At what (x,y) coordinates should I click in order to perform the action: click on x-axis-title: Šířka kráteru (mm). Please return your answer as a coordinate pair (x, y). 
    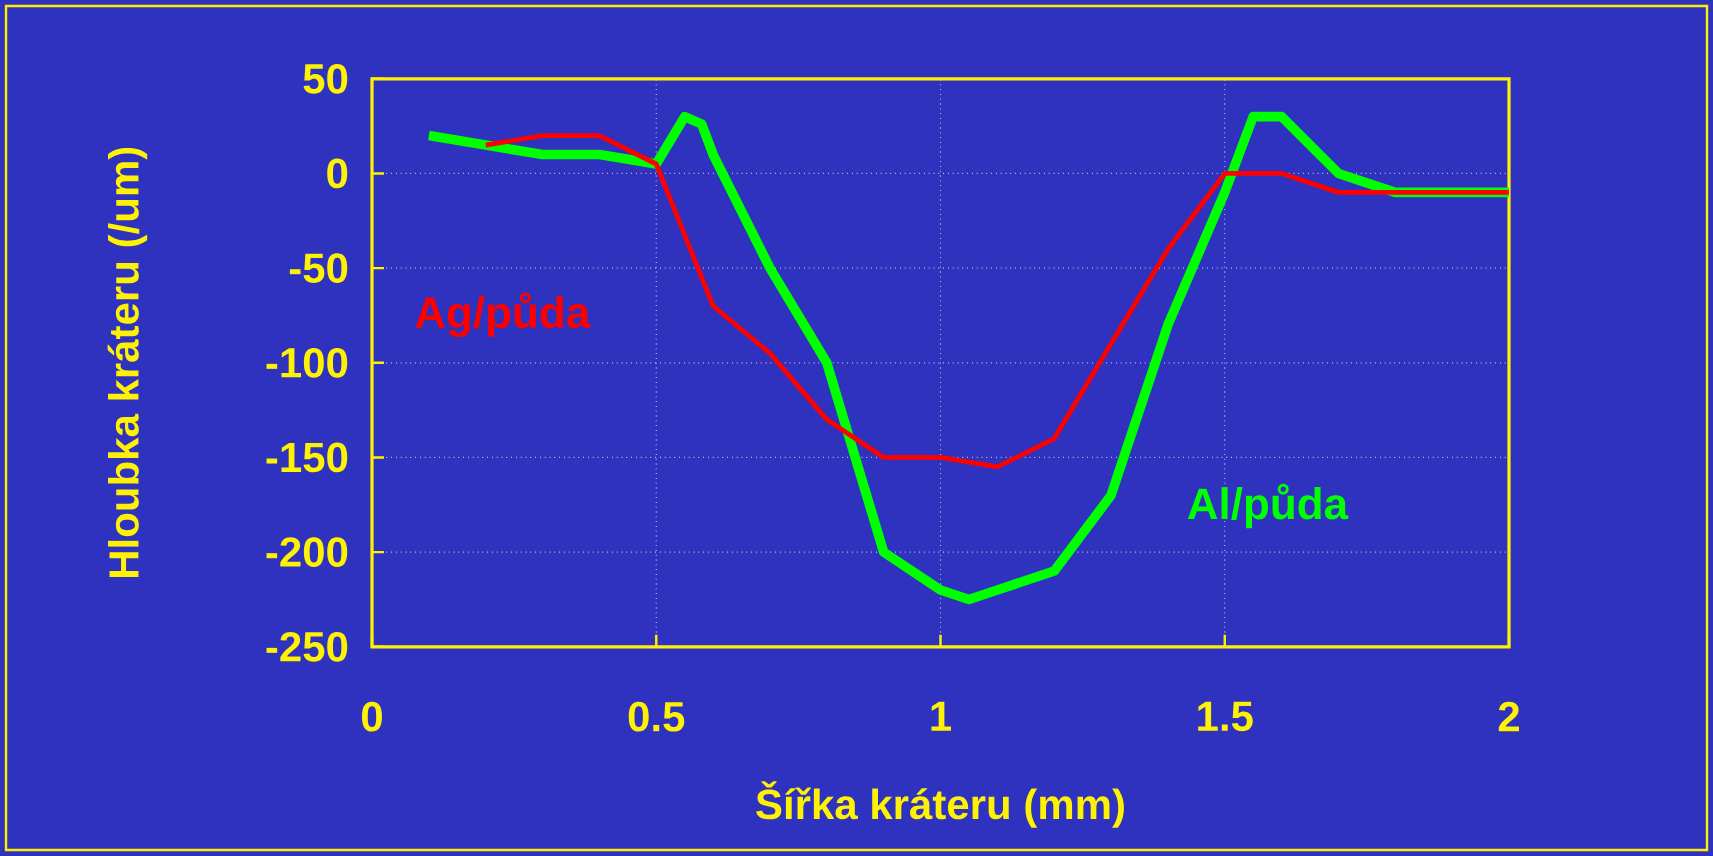
    Looking at the image, I should click on (940, 804).